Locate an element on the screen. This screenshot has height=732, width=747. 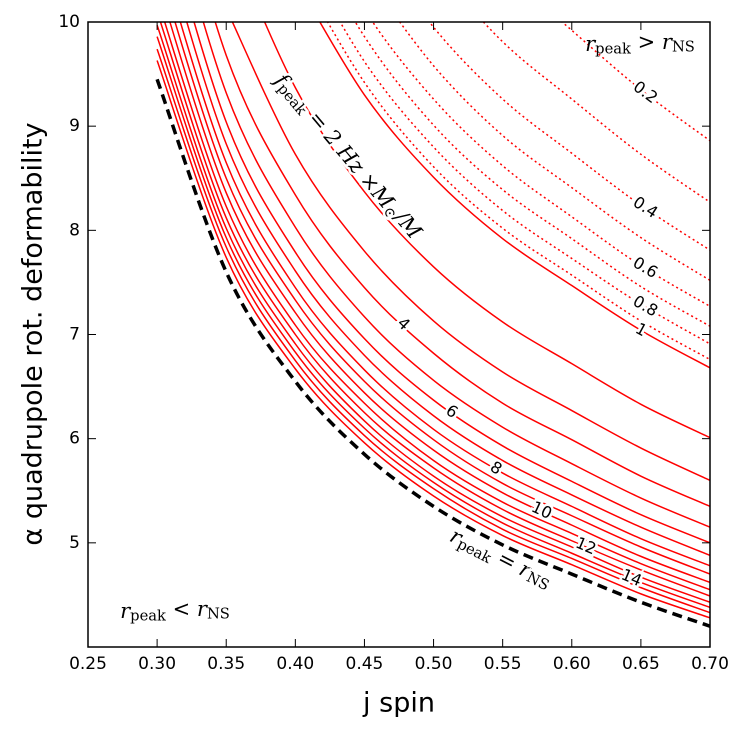
x-tick-label: 0.35 is located at coordinates (226, 664).